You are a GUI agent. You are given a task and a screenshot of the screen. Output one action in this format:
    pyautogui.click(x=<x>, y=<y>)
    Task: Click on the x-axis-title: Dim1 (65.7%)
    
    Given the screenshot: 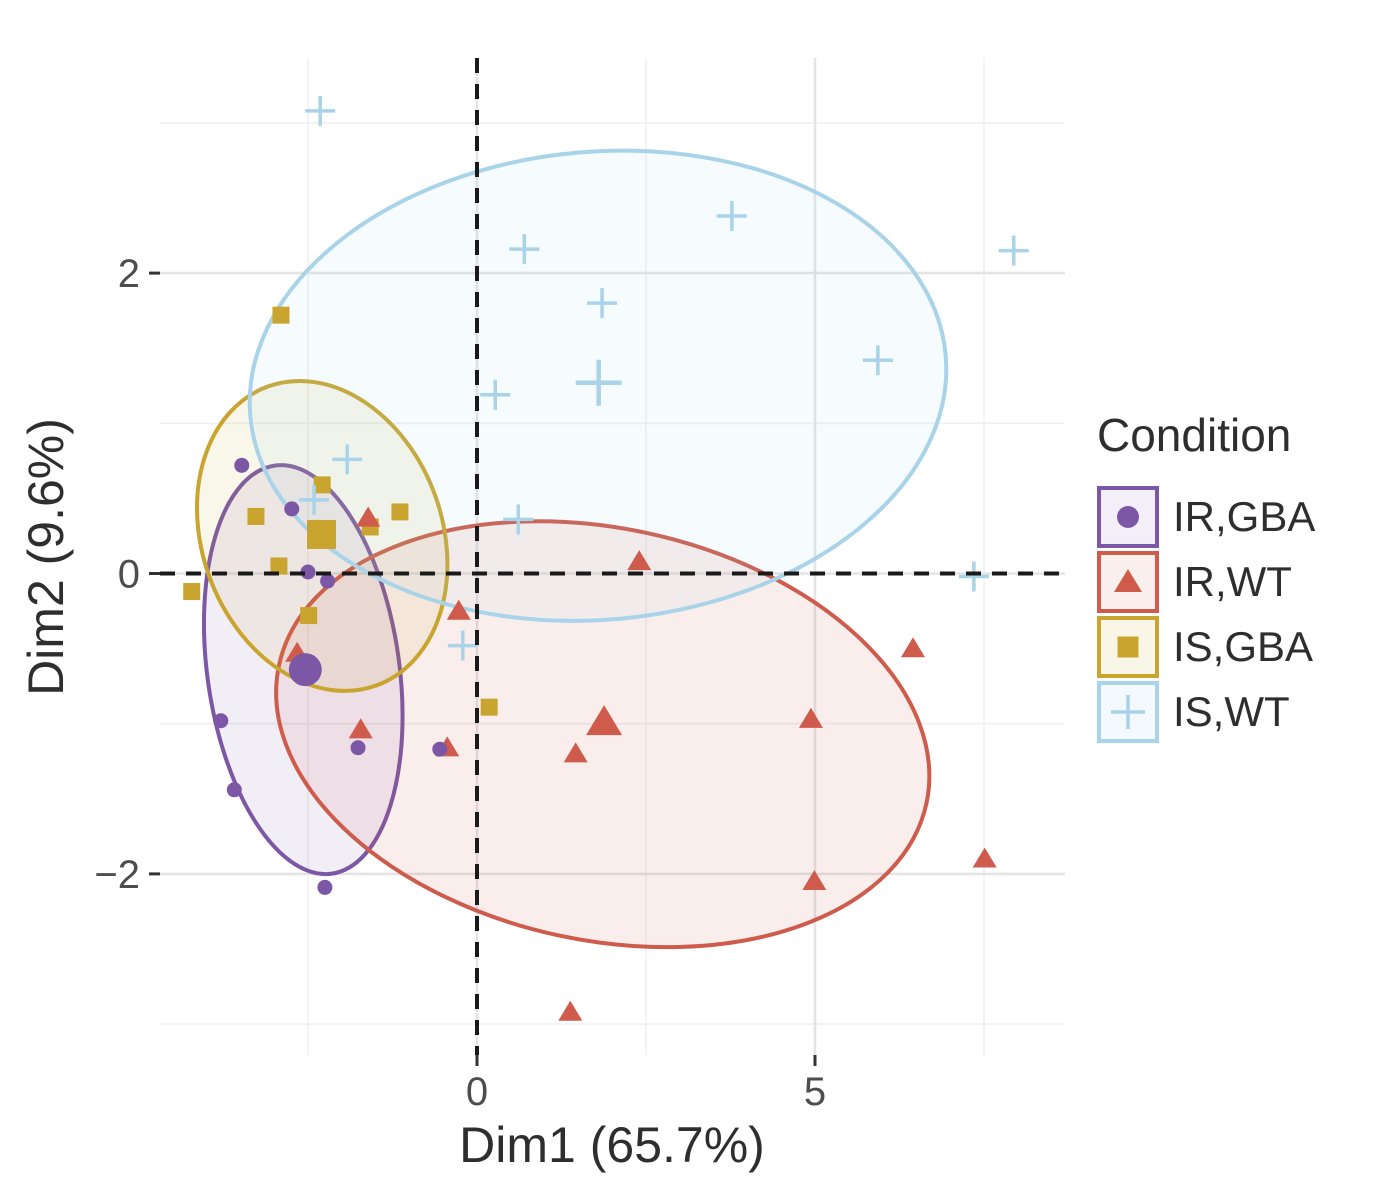 What is the action you would take?
    pyautogui.click(x=612, y=1145)
    